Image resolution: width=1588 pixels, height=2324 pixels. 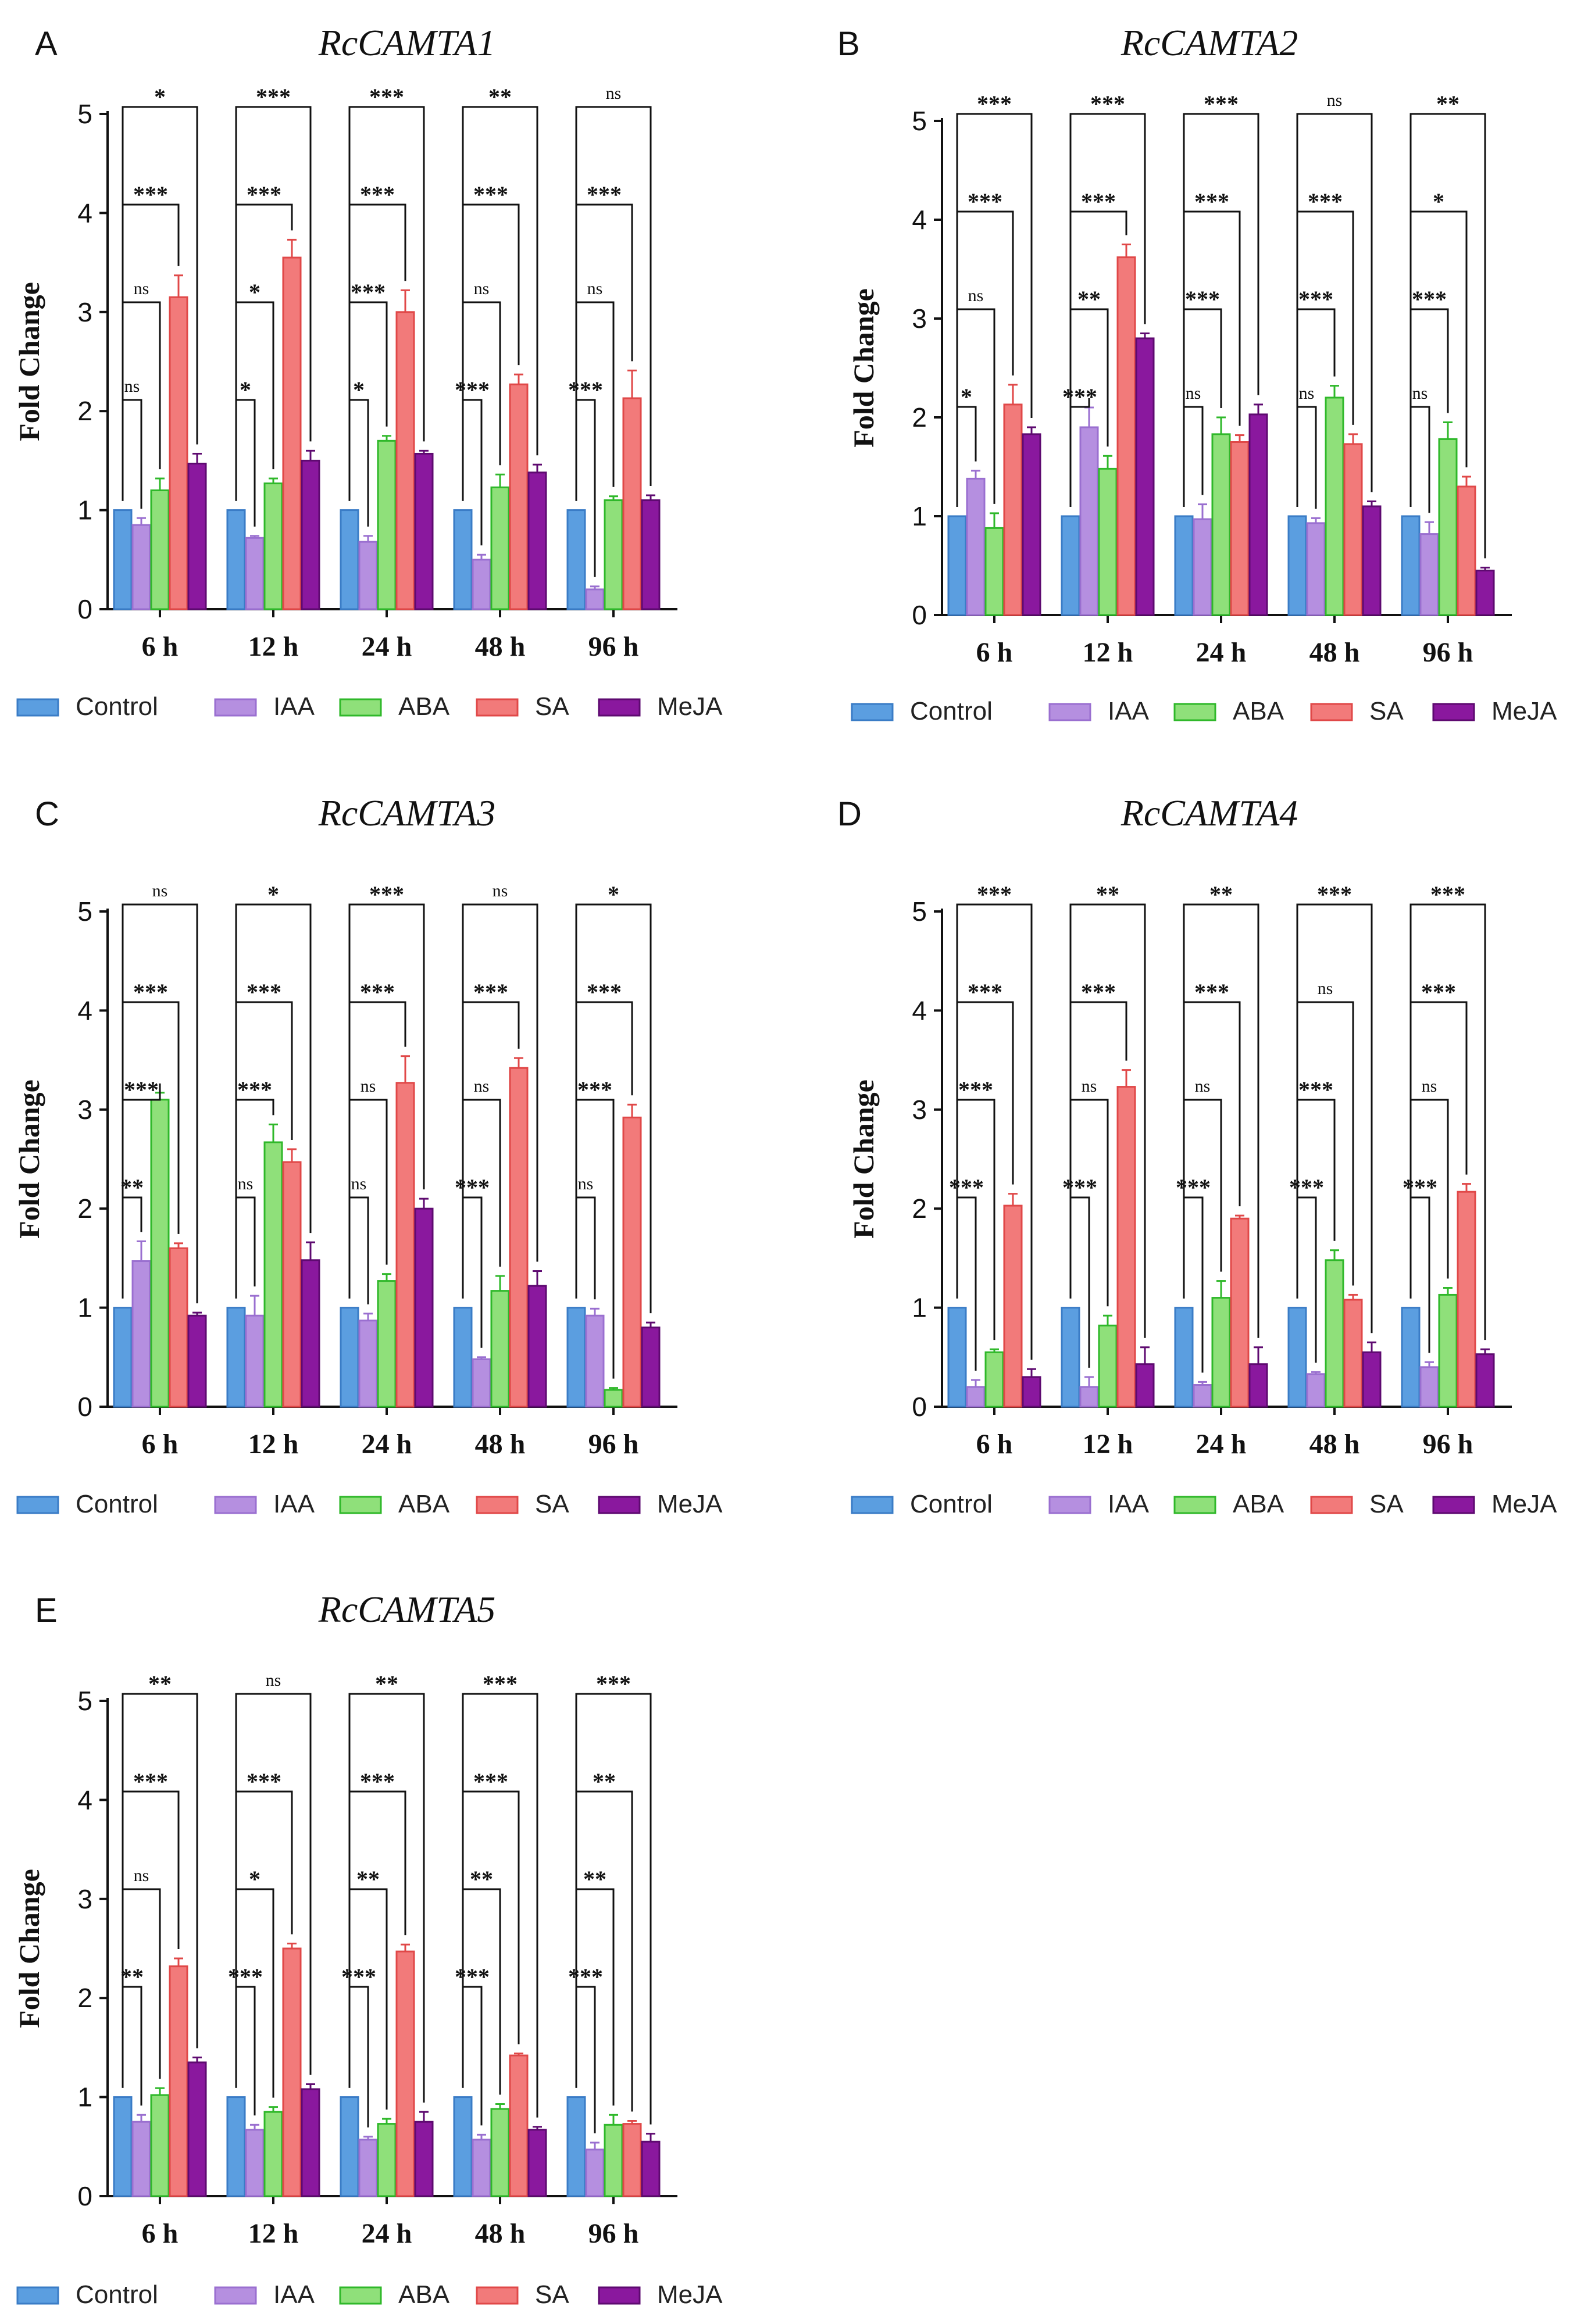 What do you see at coordinates (407, 42) in the screenshot?
I see `panel-title: RcCAMTA1` at bounding box center [407, 42].